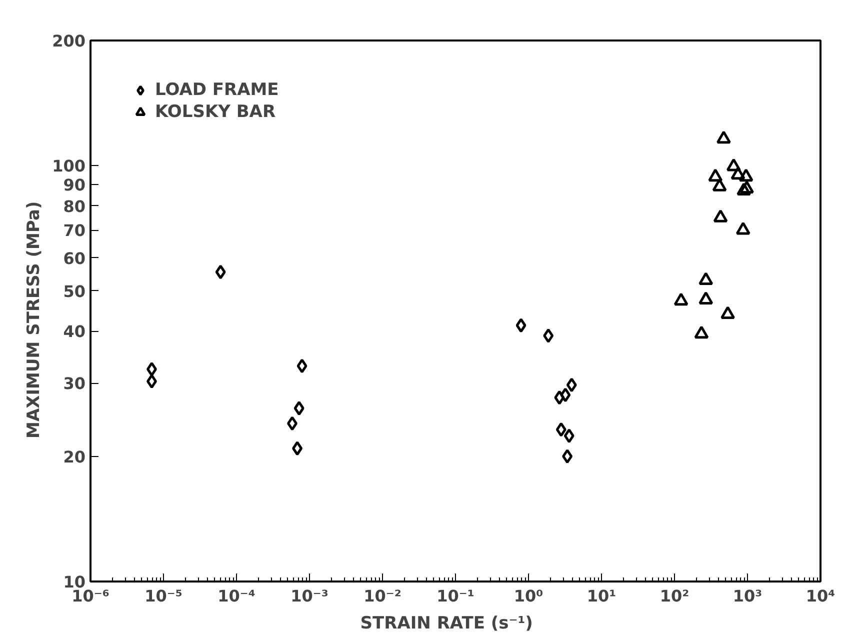 This screenshot has width=854, height=641. Describe the element at coordinates (383, 596) in the screenshot. I see `x-tick-label: 10⁻²` at that location.